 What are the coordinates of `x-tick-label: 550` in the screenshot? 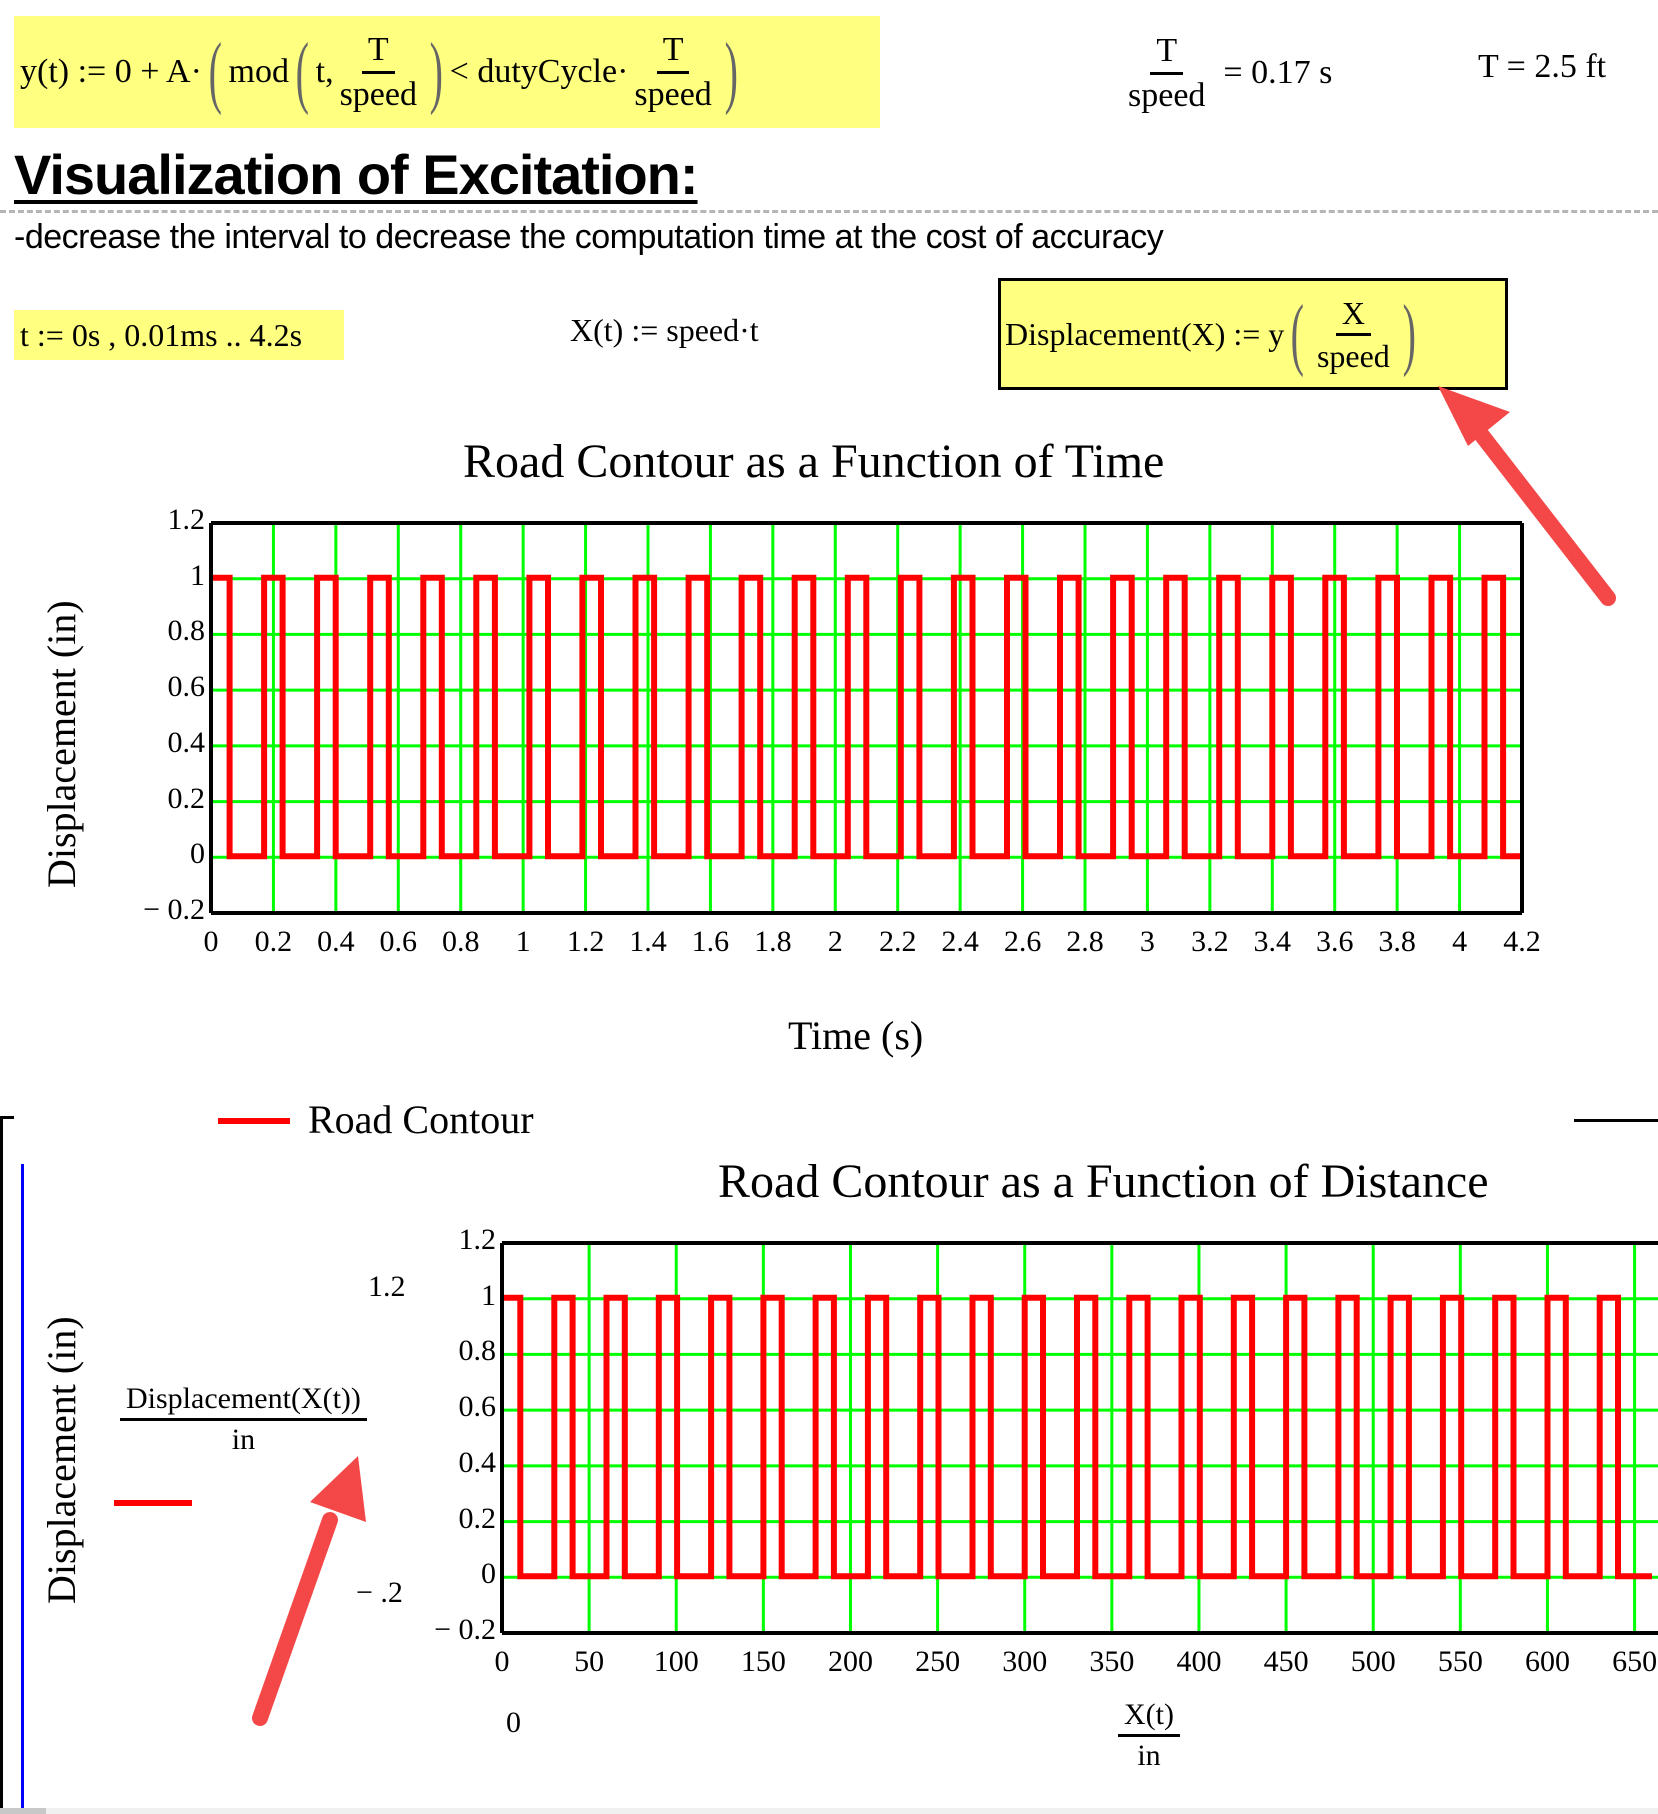 It's located at (1460, 1661).